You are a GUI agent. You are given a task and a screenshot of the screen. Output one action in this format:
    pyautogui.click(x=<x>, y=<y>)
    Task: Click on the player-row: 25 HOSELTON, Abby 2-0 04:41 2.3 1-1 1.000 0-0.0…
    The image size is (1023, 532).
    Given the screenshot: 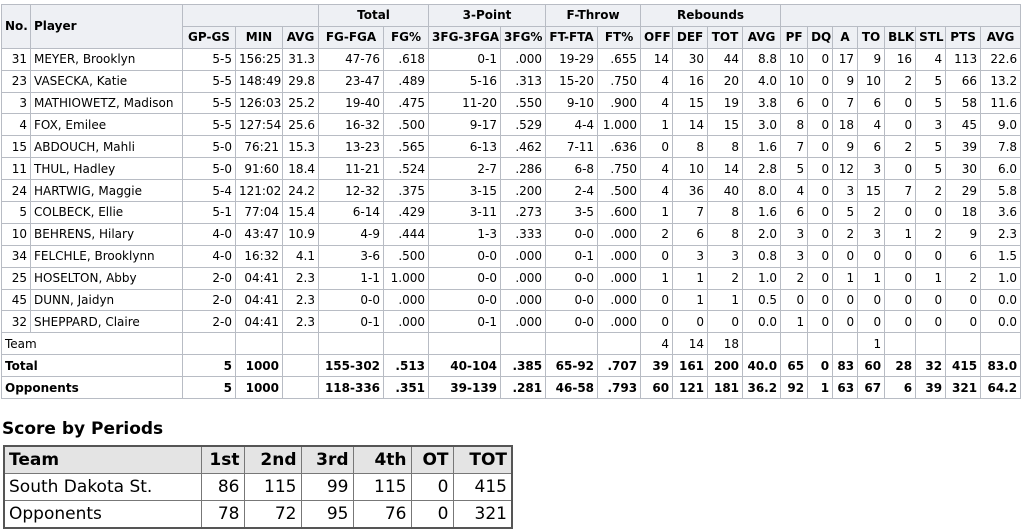 What is the action you would take?
    pyautogui.click(x=511, y=278)
    